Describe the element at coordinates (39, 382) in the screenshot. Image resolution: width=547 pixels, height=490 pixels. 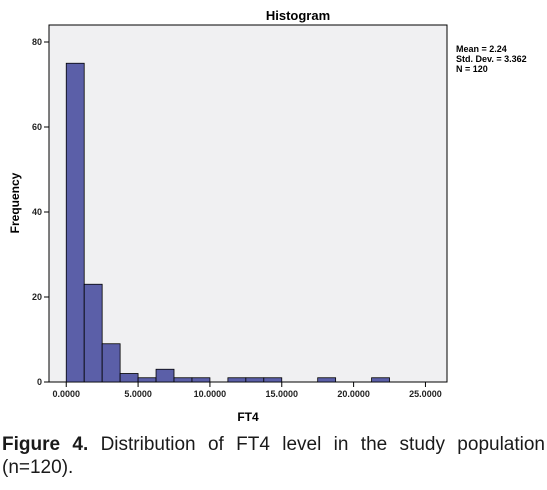
I see `y-tick-label: 0` at that location.